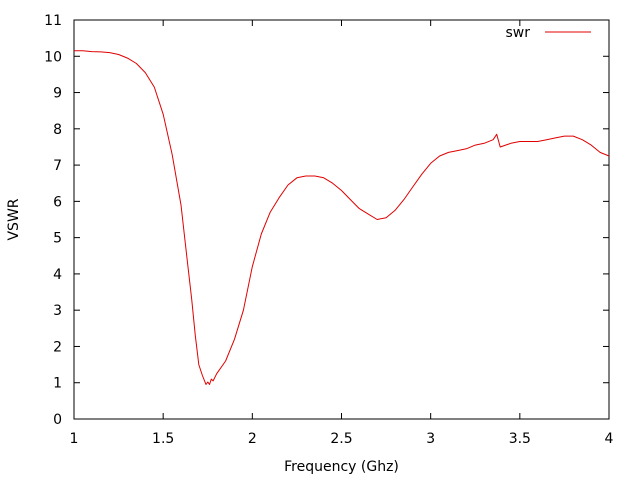  Describe the element at coordinates (163, 439) in the screenshot. I see `x-tick-label: 1.5` at that location.